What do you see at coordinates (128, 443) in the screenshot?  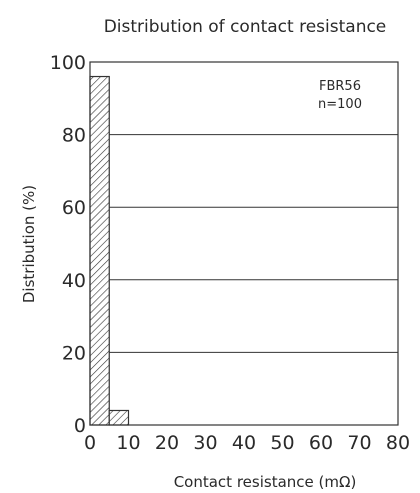 I see `x-tick-label-10: 10` at bounding box center [128, 443].